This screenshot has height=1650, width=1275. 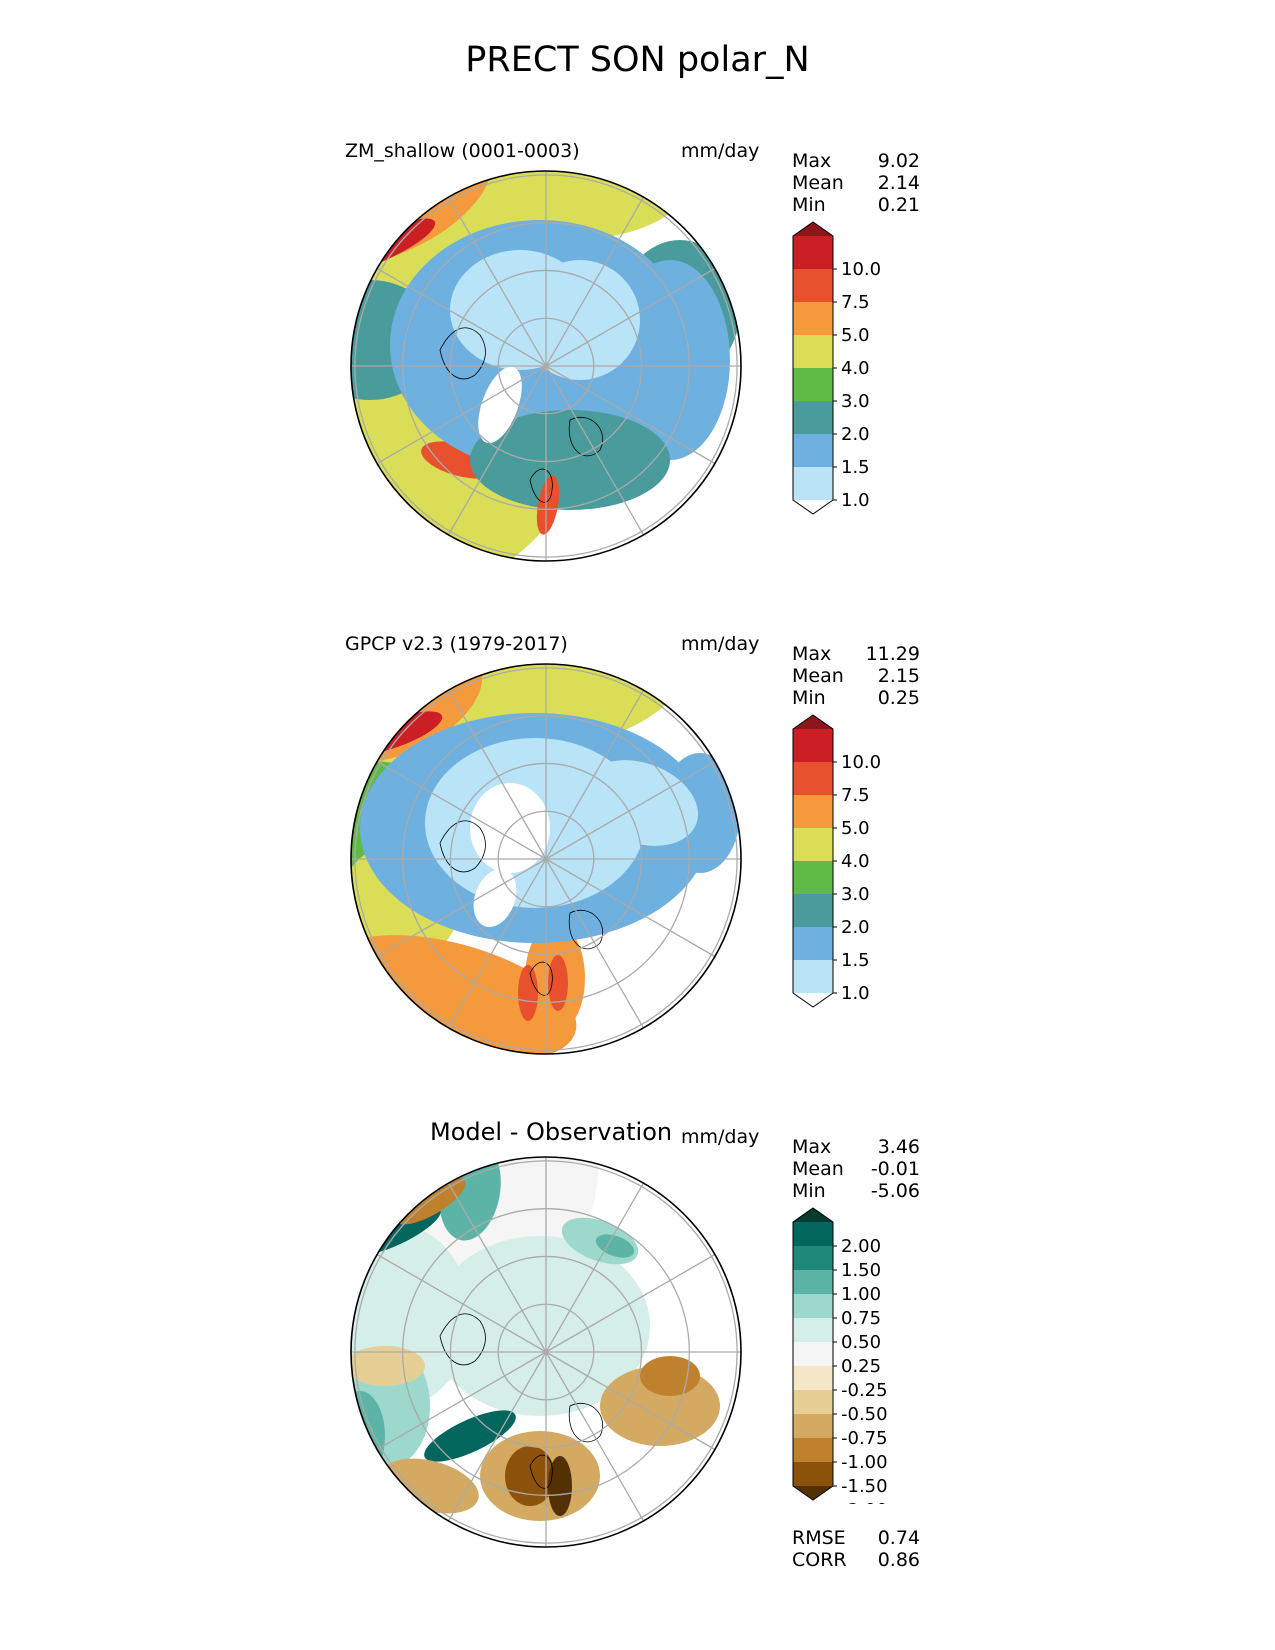 What do you see at coordinates (861, 1318) in the screenshot?
I see `colorbar-tick-label: 0.75` at bounding box center [861, 1318].